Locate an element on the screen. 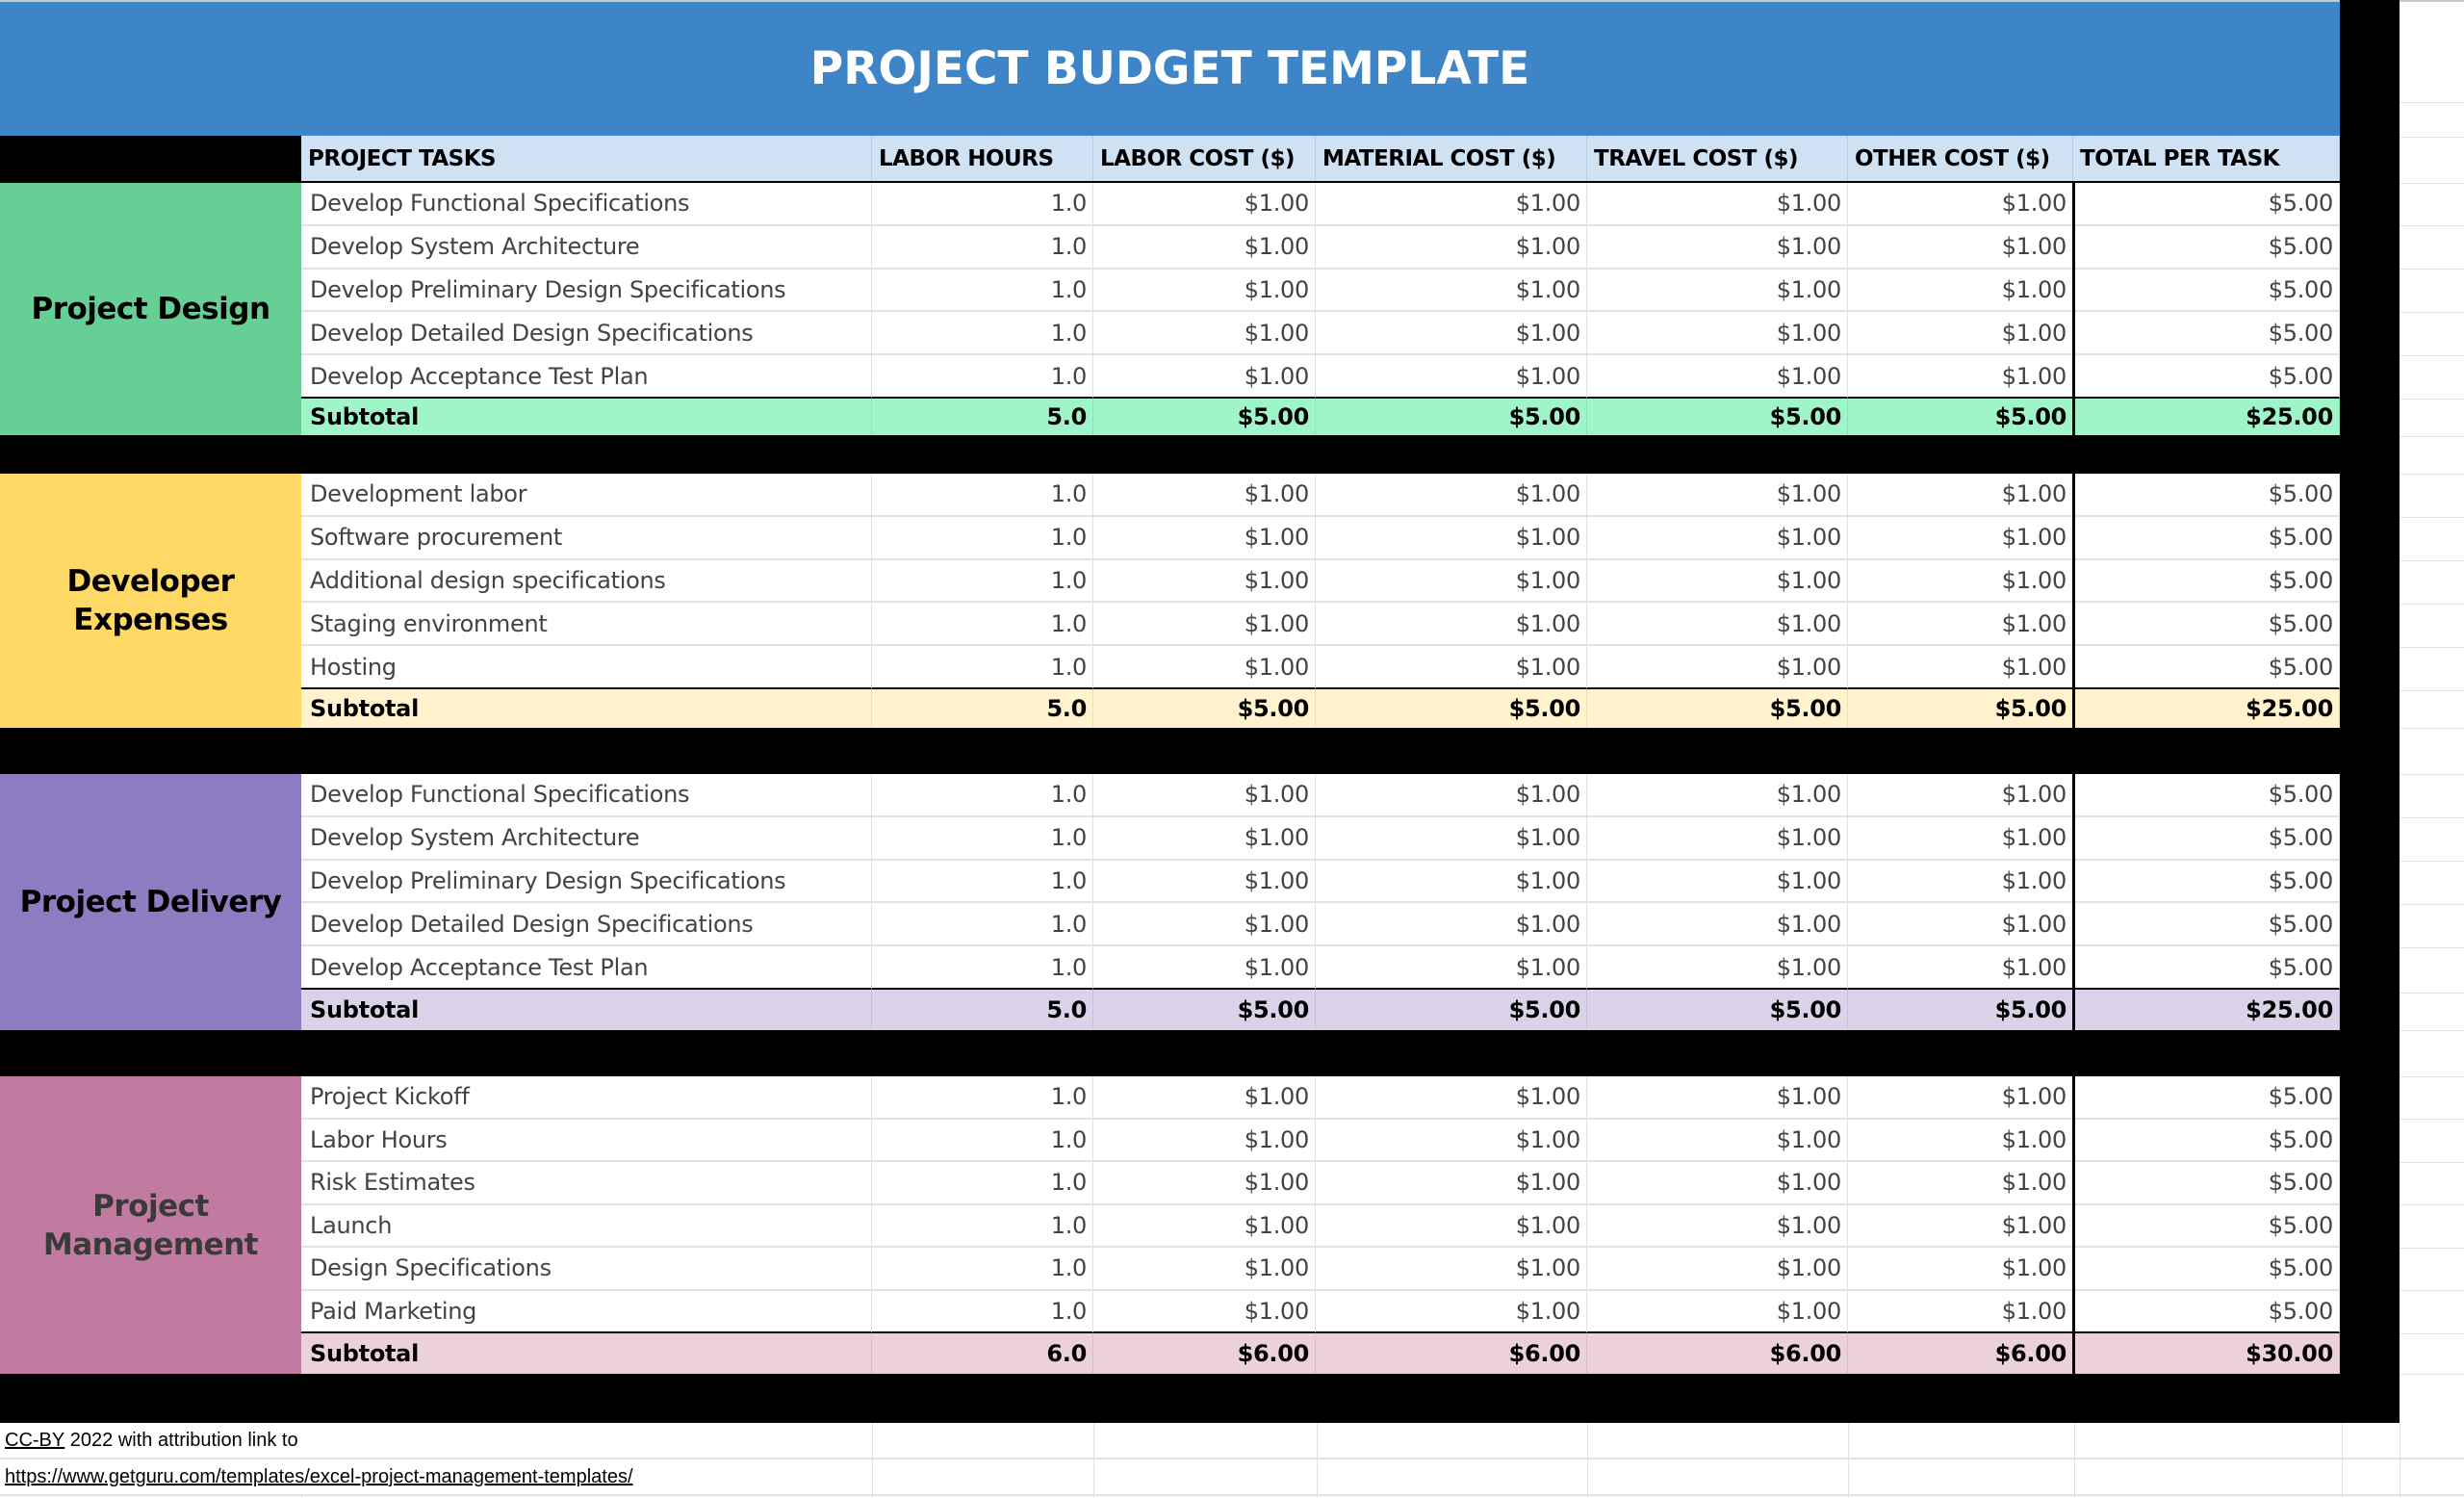 Image resolution: width=2464 pixels, height=1498 pixels. cell-project-tasks: Develop System Architecture is located at coordinates (586, 247).